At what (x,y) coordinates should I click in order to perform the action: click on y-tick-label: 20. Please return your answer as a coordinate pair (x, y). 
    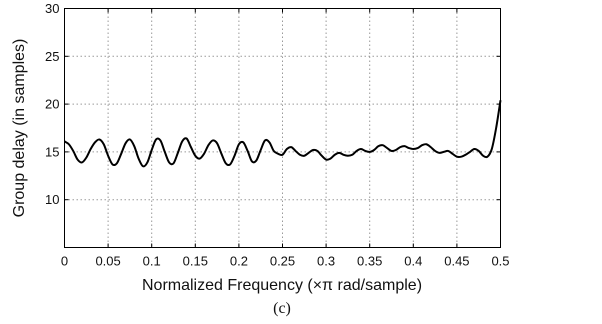
    Looking at the image, I should click on (52, 104).